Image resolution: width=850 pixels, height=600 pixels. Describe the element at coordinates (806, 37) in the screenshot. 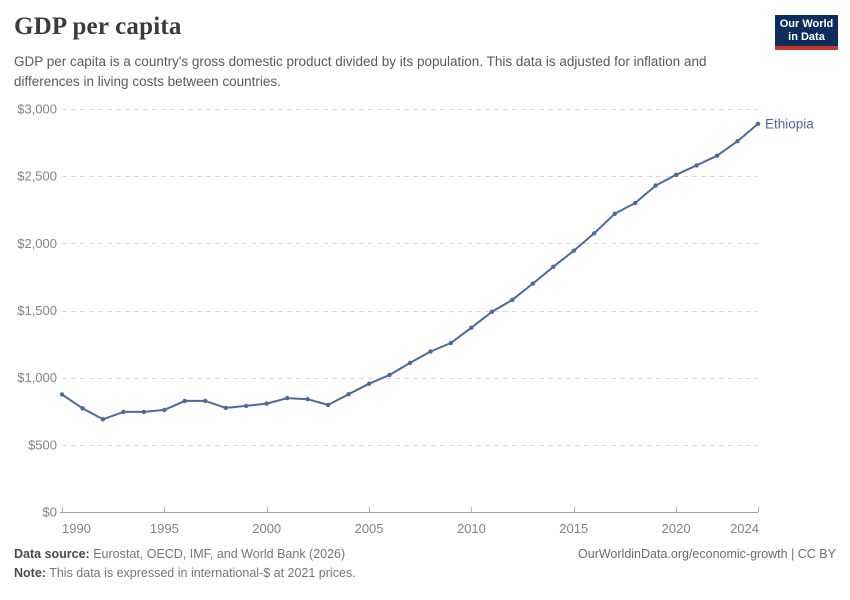

I see `owid-logo-line2: in Data` at that location.